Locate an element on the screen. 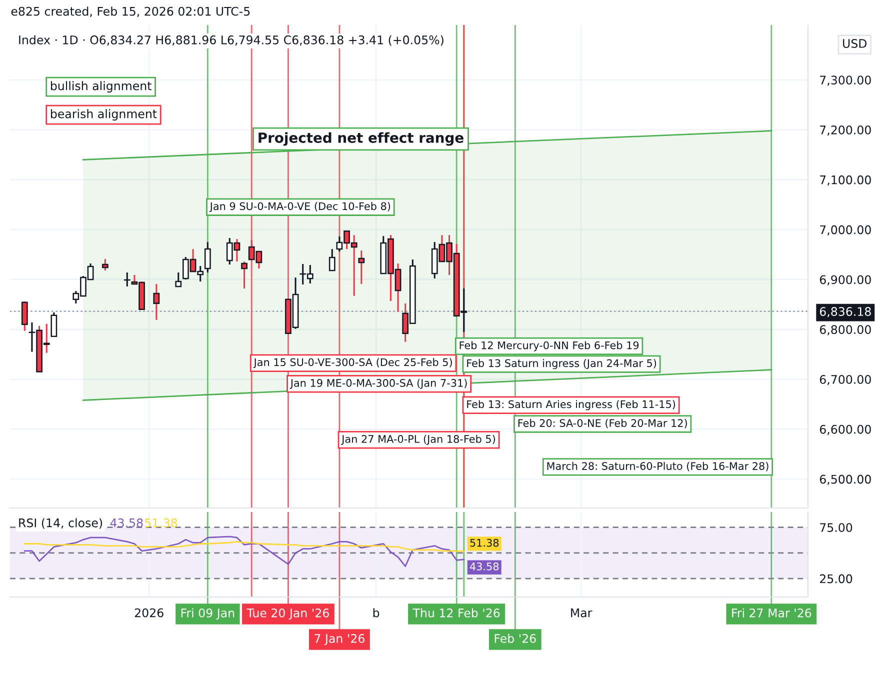 This screenshot has height=685, width=891. y-tick-label: 6,800.00 is located at coordinates (845, 330).